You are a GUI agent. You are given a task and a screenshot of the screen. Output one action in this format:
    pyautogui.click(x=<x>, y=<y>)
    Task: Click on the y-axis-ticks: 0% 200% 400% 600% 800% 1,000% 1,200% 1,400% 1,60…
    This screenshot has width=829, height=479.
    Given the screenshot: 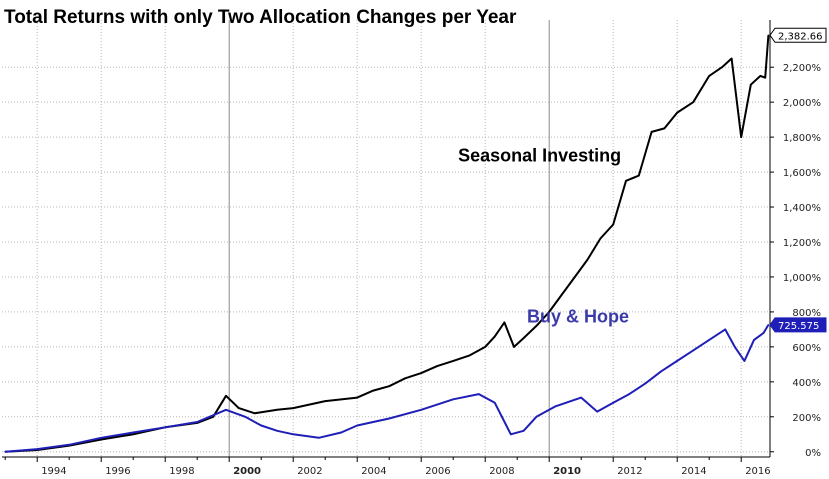 What is the action you would take?
    pyautogui.click(x=795, y=261)
    